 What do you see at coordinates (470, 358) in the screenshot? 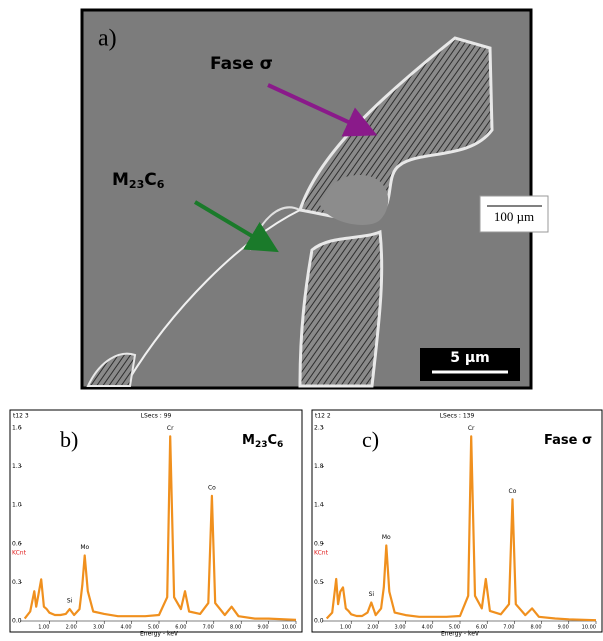
I see `scale-bar-label: 5 µm` at bounding box center [470, 358].